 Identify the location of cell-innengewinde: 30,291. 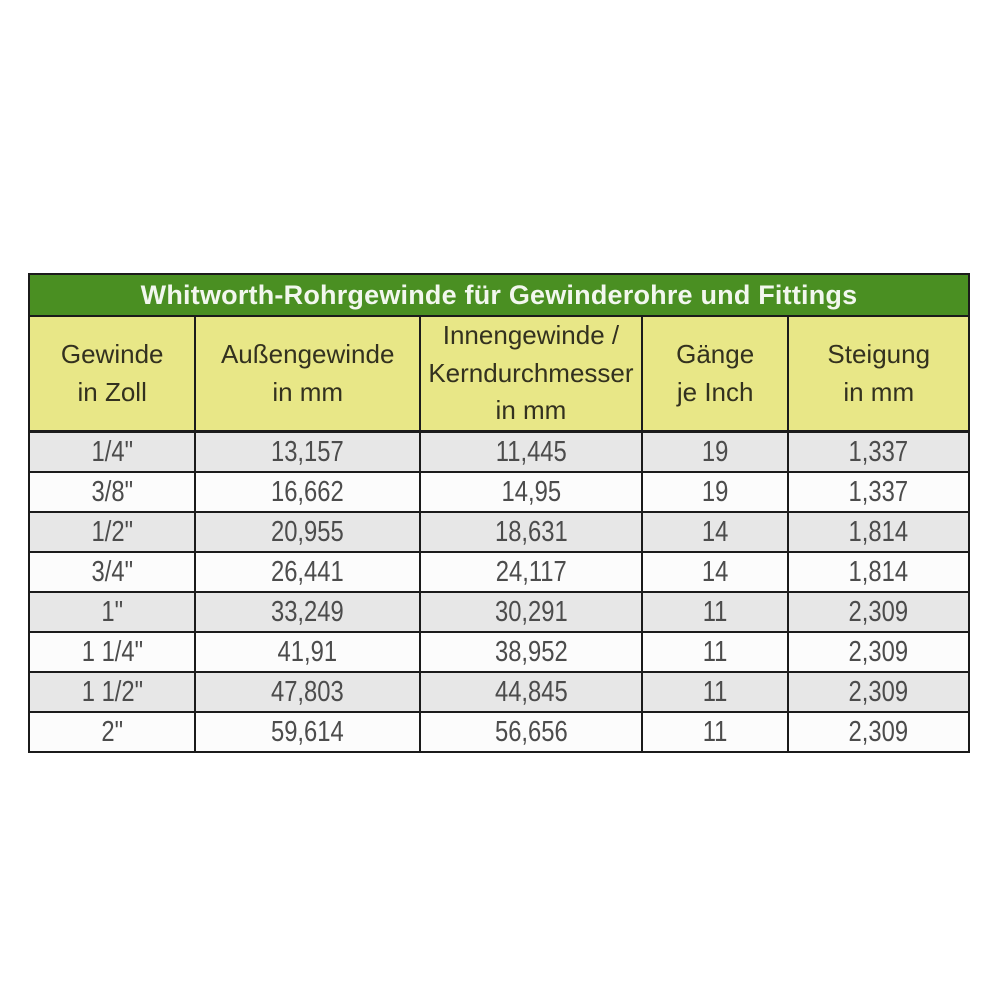
(531, 612).